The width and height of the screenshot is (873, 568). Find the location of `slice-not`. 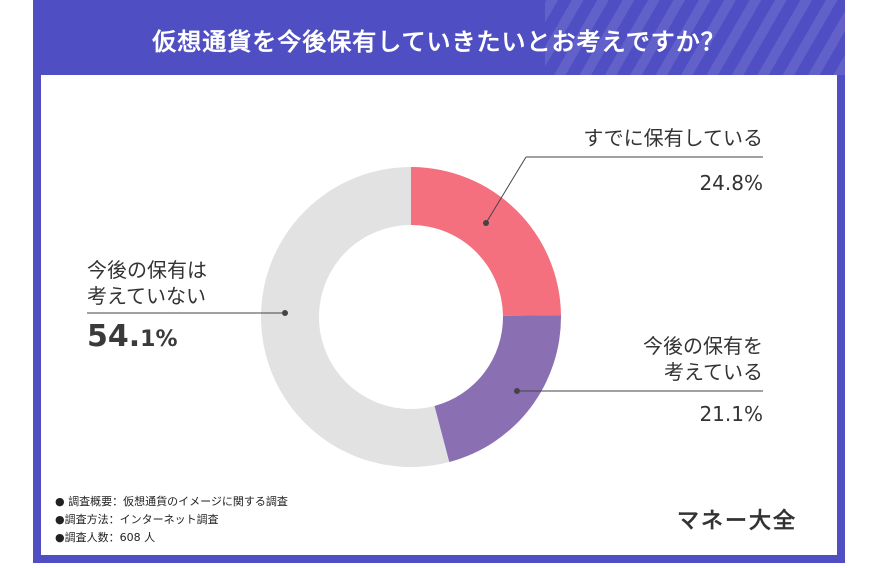

slice-not is located at coordinates (355, 317).